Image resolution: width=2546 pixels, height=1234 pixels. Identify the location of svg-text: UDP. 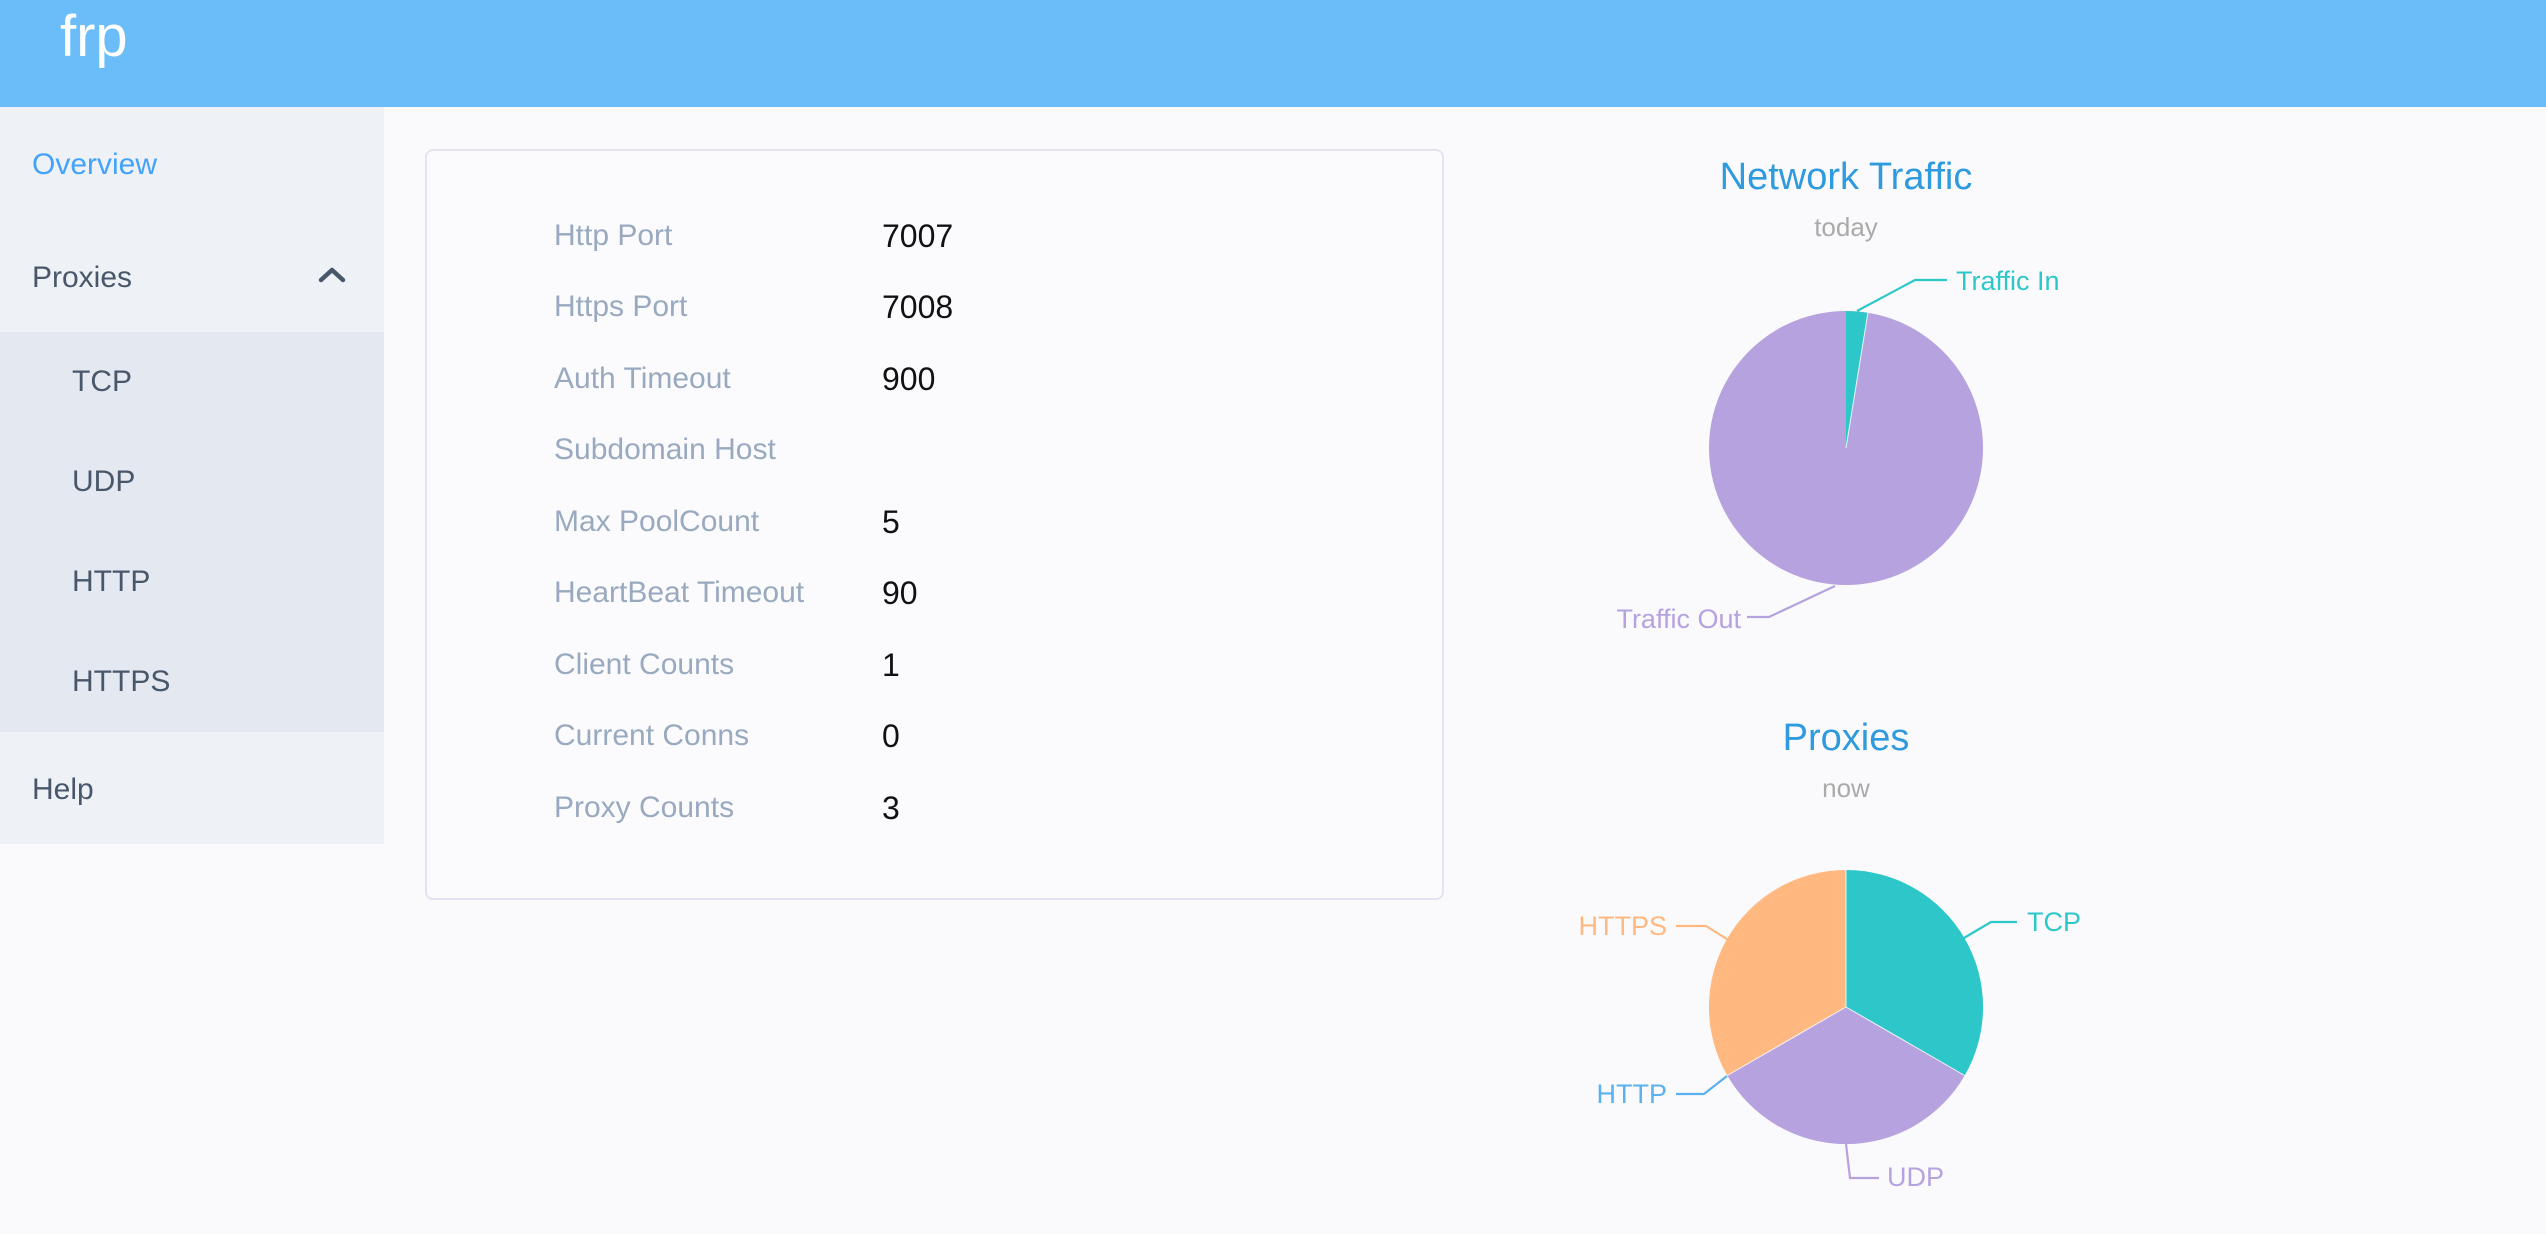
(1915, 1177).